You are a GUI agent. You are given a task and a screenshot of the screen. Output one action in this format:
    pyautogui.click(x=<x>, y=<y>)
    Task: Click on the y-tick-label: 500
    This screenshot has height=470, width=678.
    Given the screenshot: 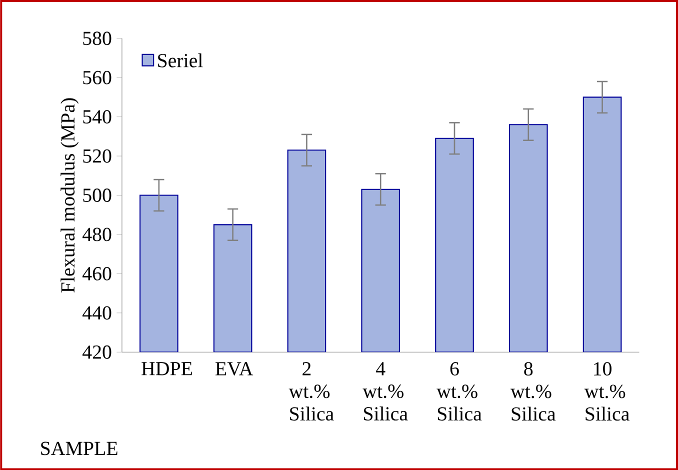 What is the action you would take?
    pyautogui.click(x=97, y=195)
    